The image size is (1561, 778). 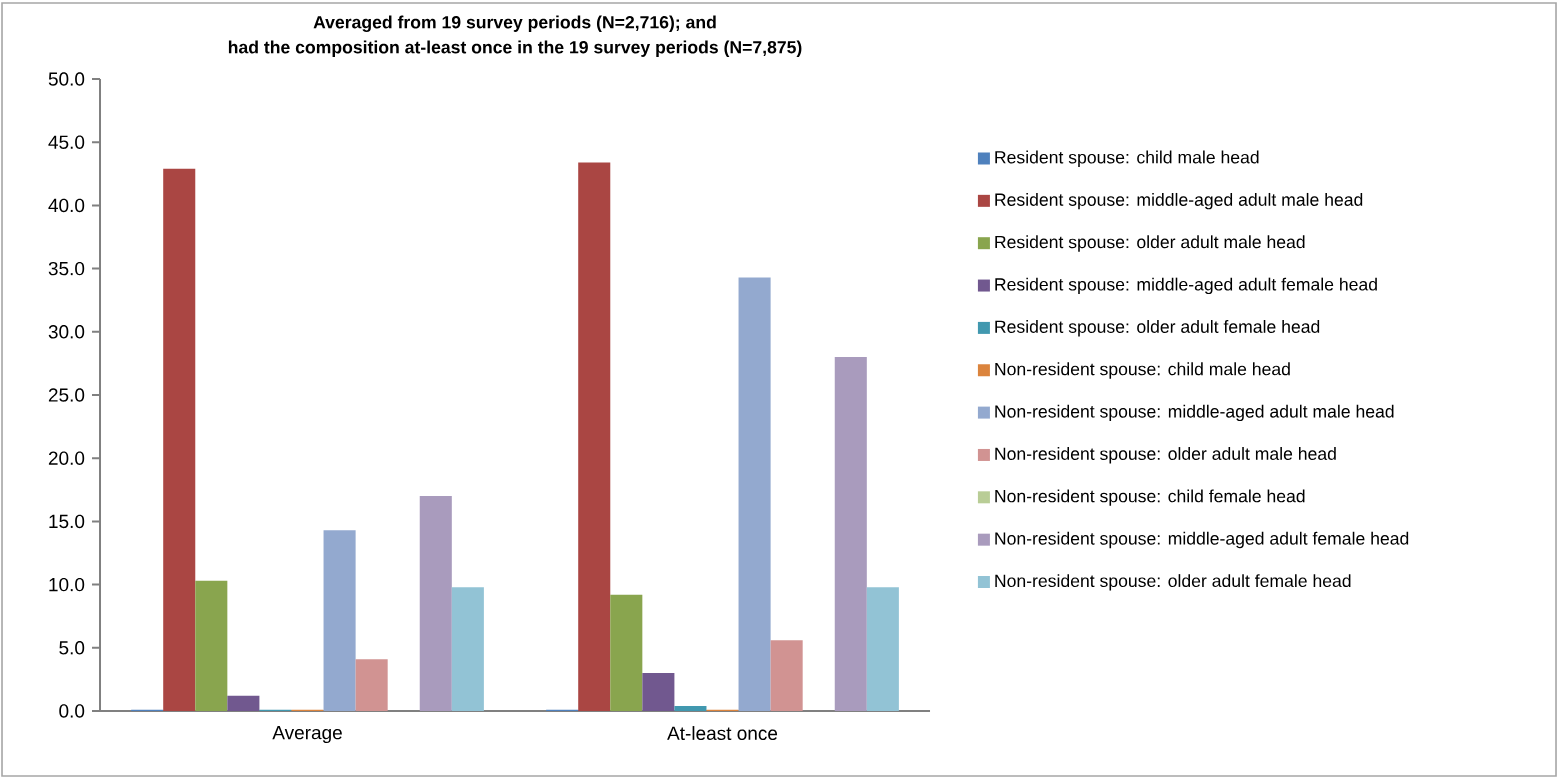 What do you see at coordinates (515, 48) in the screenshot?
I see `chart-subtitle: had the composition at-least once in the 19 survey periods (N=7,875)` at bounding box center [515, 48].